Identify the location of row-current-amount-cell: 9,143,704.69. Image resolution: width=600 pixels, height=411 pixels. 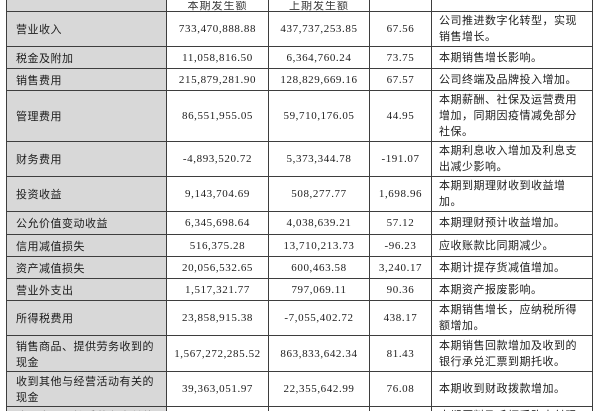
(217, 194).